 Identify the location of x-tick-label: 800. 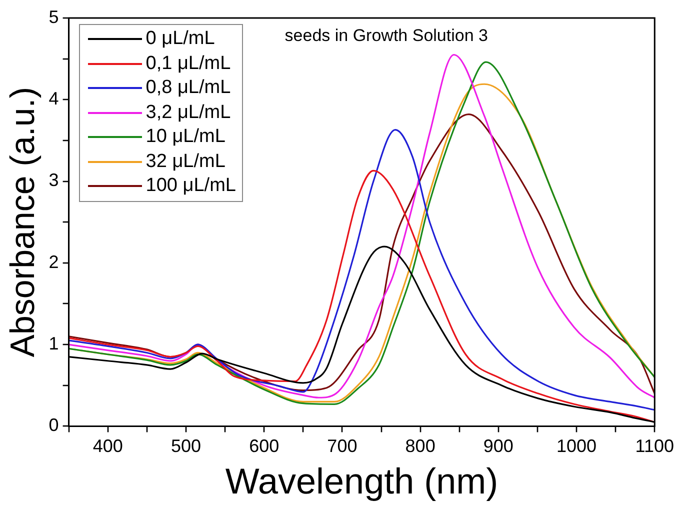
(420, 446).